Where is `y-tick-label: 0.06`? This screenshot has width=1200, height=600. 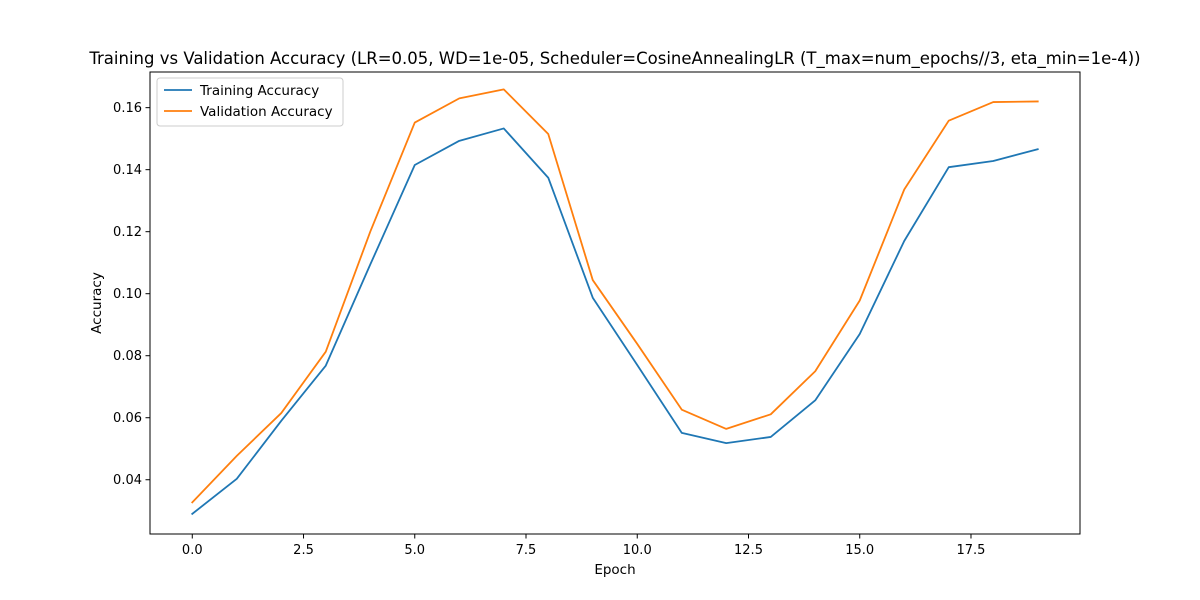
y-tick-label: 0.06 is located at coordinates (127, 418).